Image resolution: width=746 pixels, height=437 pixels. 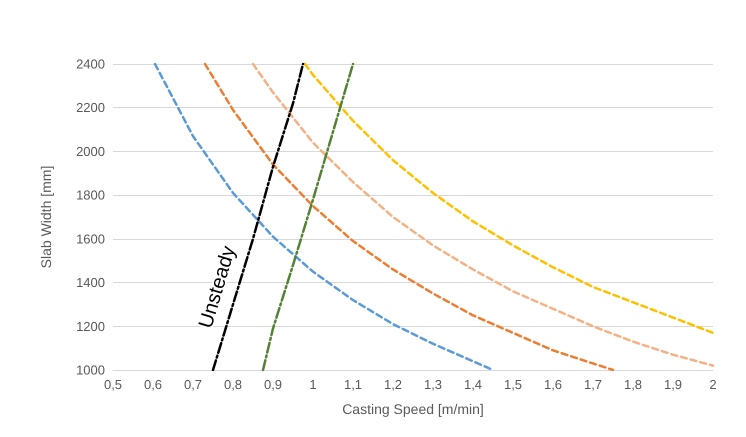 I want to click on x-tick-label: 1,8, so click(x=633, y=384).